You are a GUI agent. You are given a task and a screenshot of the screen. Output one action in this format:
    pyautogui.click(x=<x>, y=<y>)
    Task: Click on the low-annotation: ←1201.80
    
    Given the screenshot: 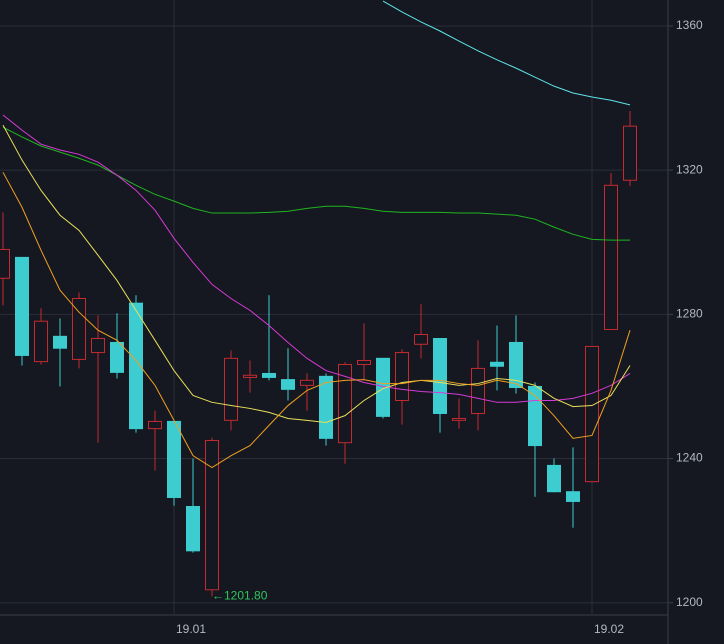 What is the action you would take?
    pyautogui.click(x=240, y=595)
    